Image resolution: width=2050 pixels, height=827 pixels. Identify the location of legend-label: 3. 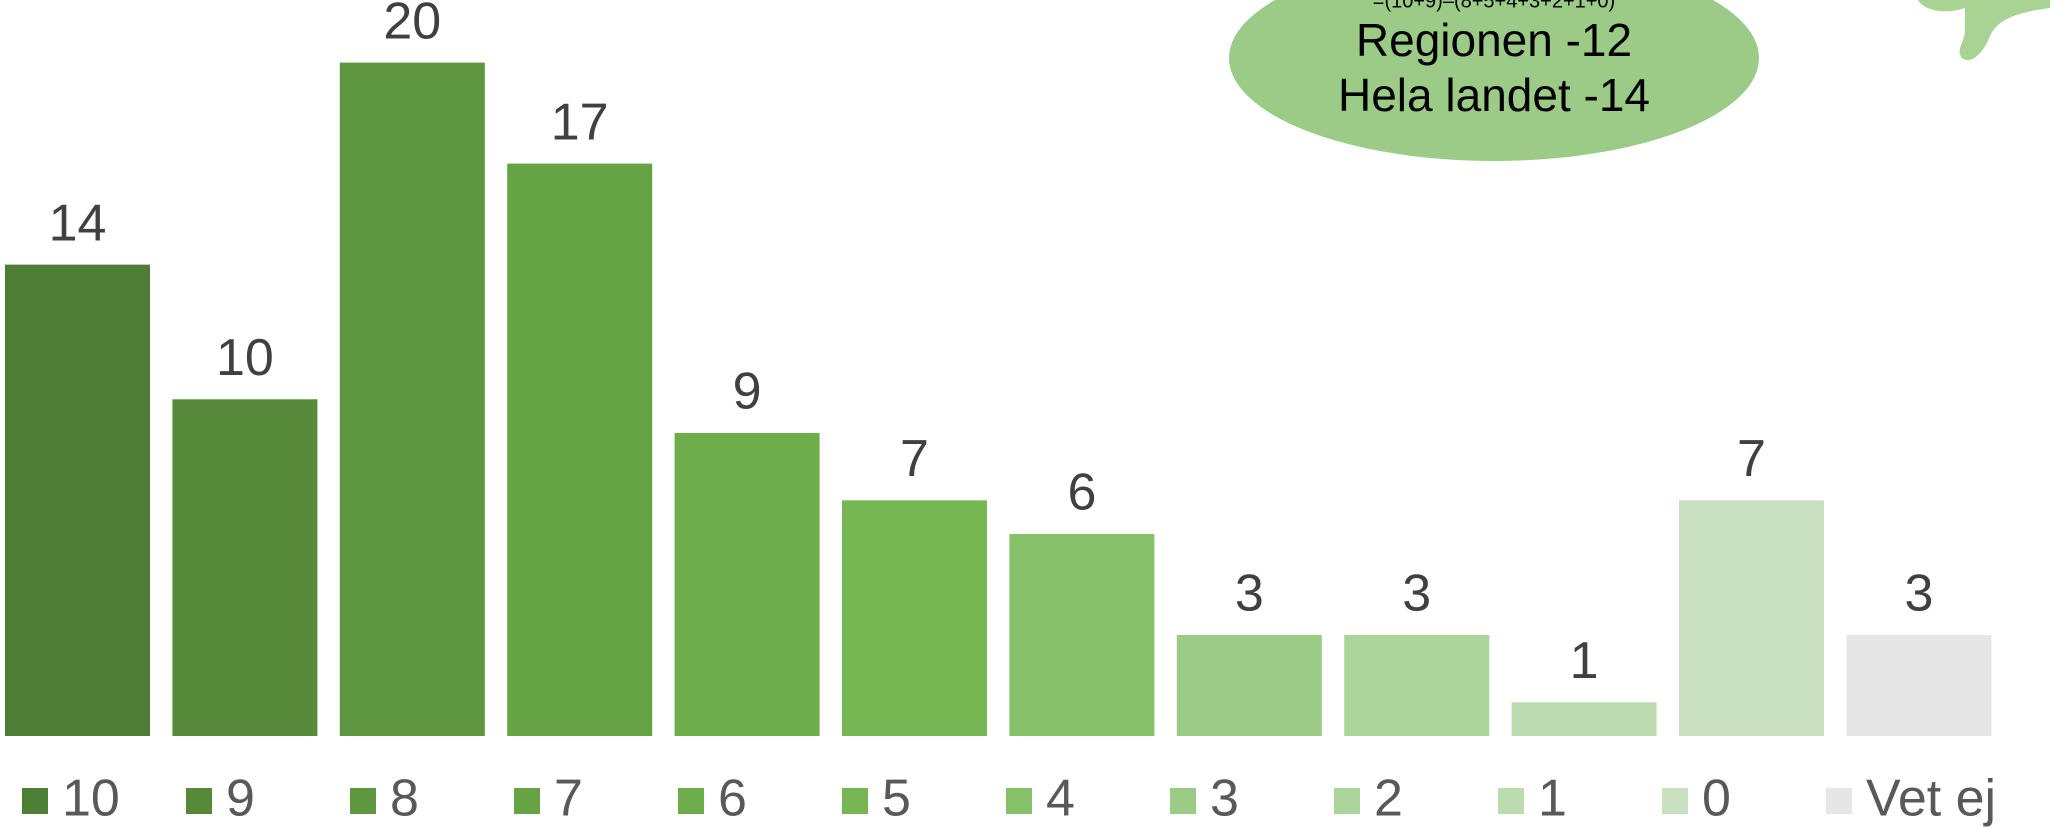
(1224, 798).